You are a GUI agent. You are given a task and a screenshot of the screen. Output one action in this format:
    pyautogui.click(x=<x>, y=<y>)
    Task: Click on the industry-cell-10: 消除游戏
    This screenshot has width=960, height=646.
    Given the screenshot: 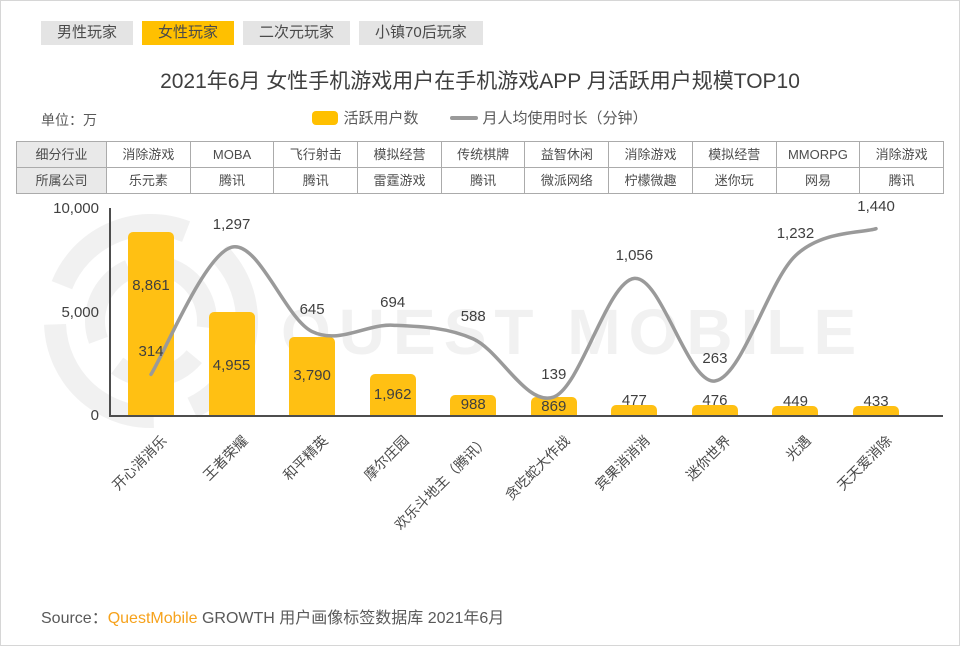 What is the action you would take?
    pyautogui.click(x=901, y=154)
    